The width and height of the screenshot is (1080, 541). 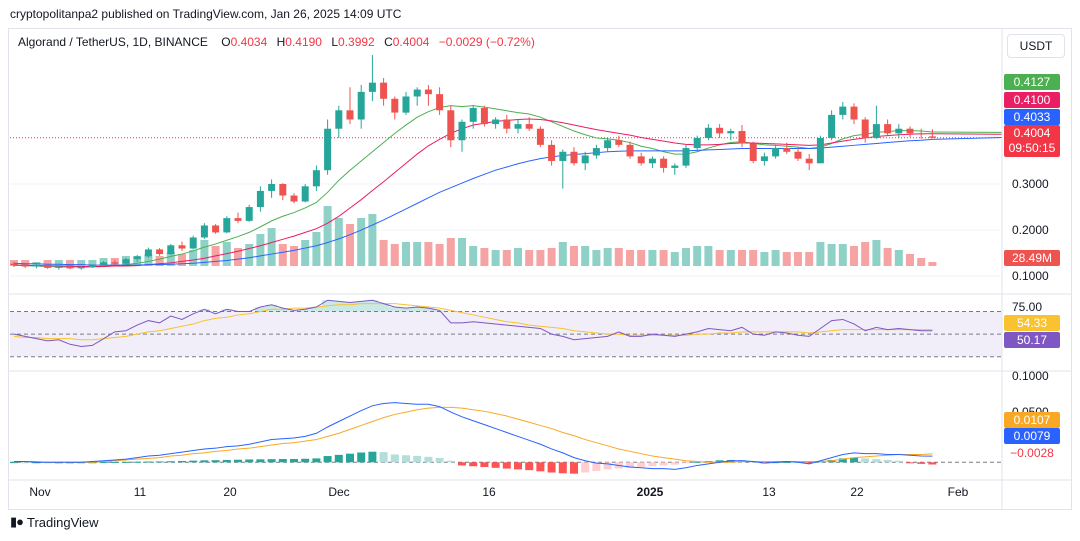 What do you see at coordinates (1032, 82) in the screenshot?
I see `ma-fast-price-label: 0.4127` at bounding box center [1032, 82].